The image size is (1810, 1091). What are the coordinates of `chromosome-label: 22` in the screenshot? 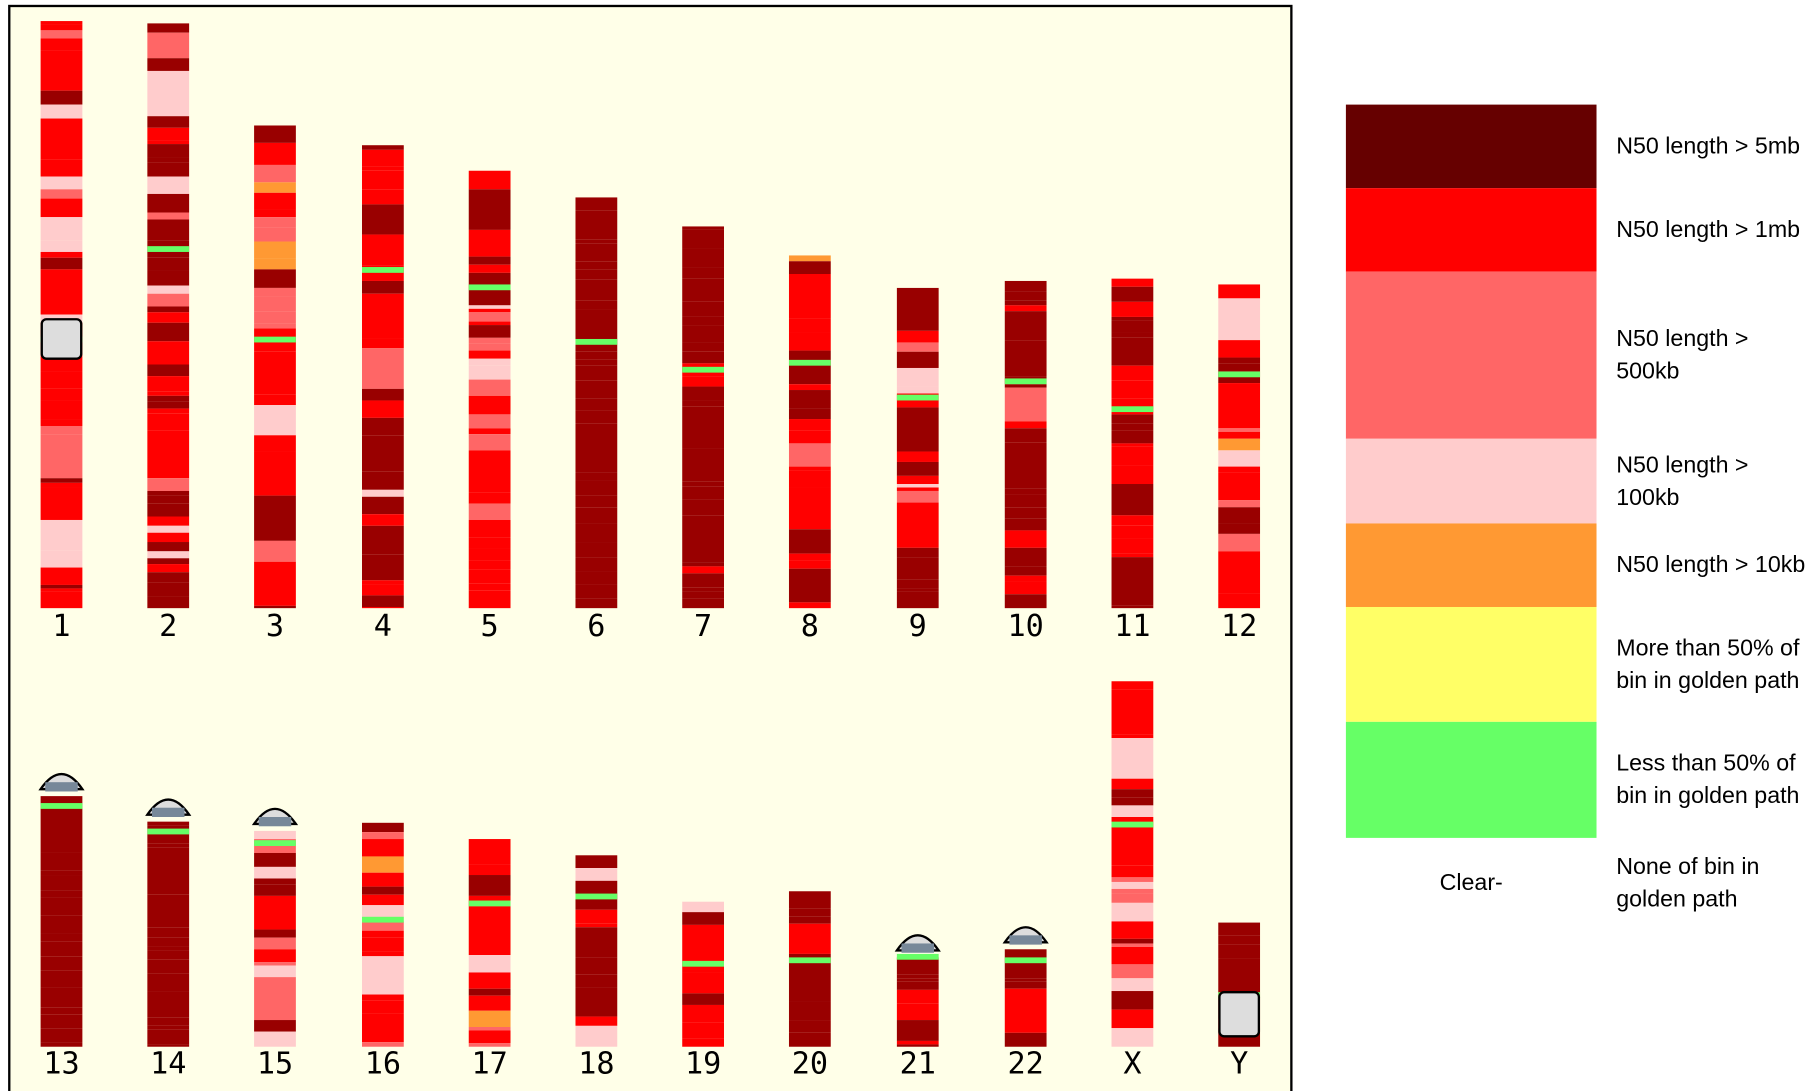 It's located at (1026, 1063).